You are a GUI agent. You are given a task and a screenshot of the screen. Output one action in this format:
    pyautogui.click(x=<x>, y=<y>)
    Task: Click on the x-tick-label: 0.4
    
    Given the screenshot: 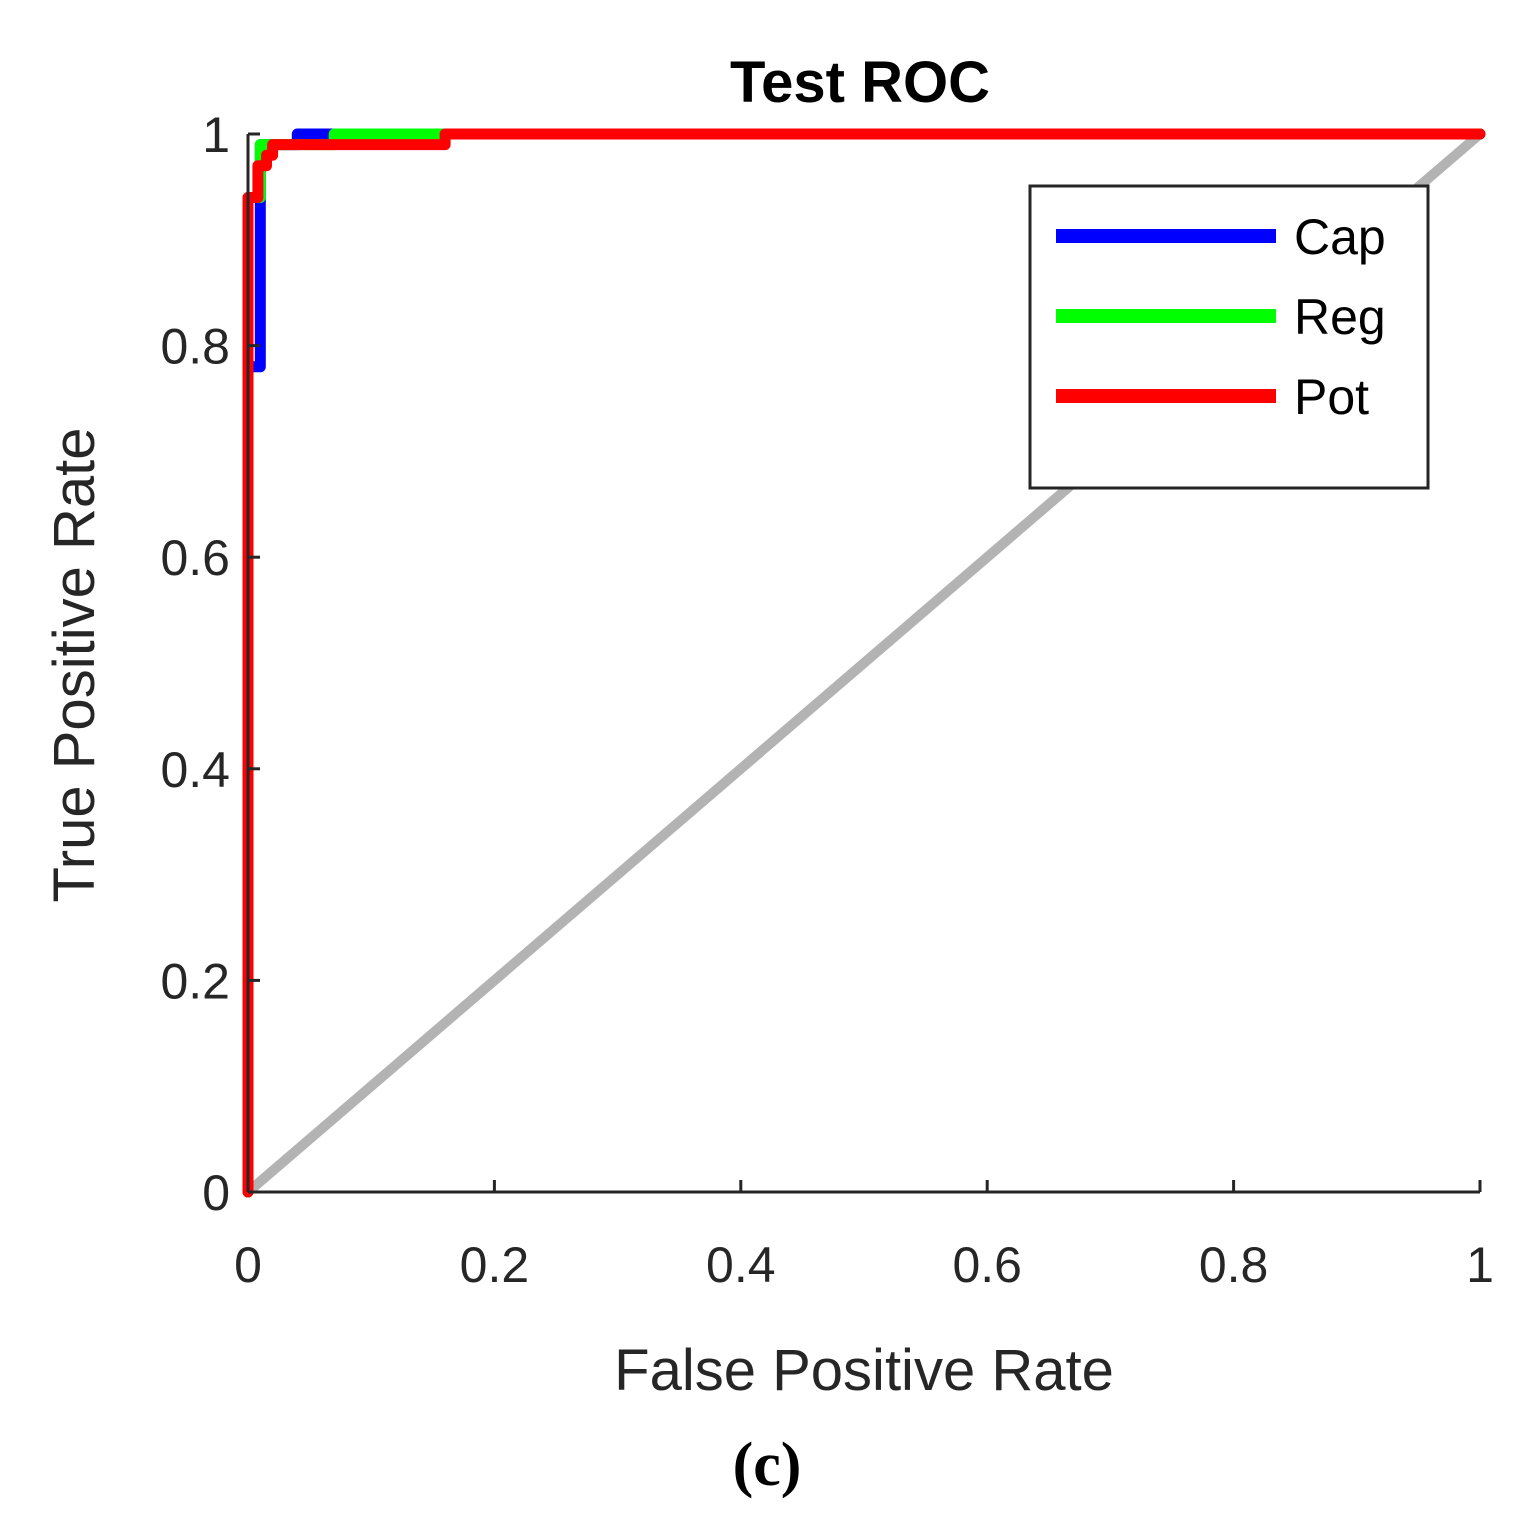 What is the action you would take?
    pyautogui.click(x=741, y=1265)
    